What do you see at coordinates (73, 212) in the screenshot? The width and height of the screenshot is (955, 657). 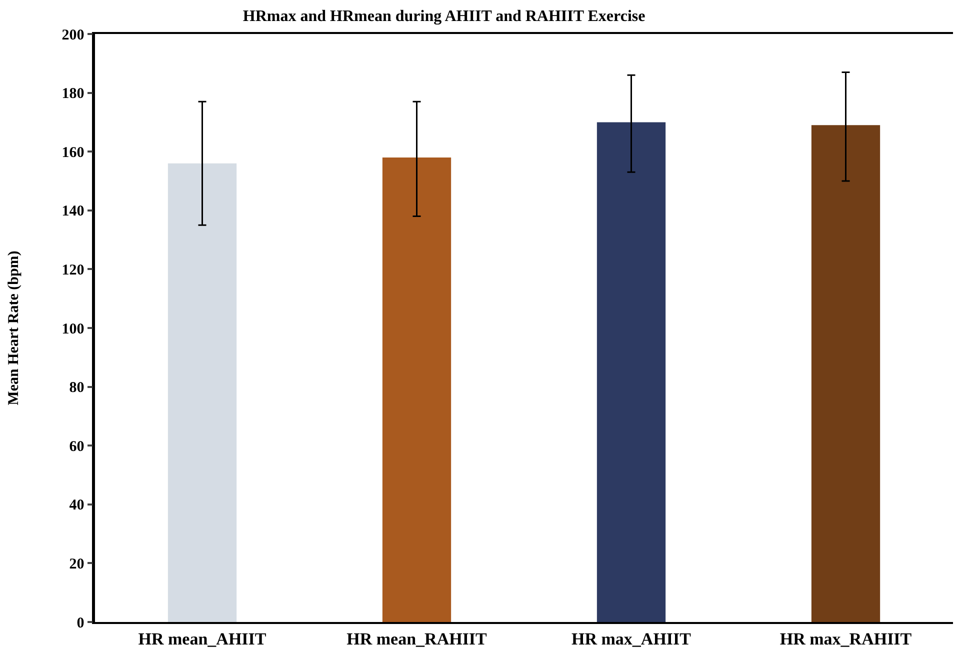 I see `y-tick-label: 140` at bounding box center [73, 212].